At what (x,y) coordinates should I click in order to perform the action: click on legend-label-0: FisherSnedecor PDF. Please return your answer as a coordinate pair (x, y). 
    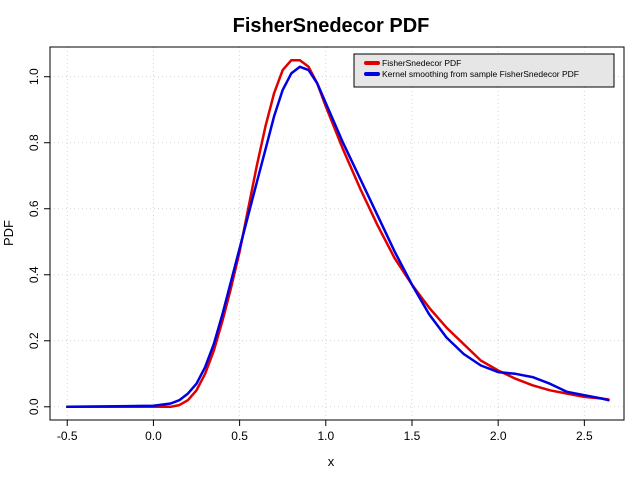
    Looking at the image, I should click on (421, 63).